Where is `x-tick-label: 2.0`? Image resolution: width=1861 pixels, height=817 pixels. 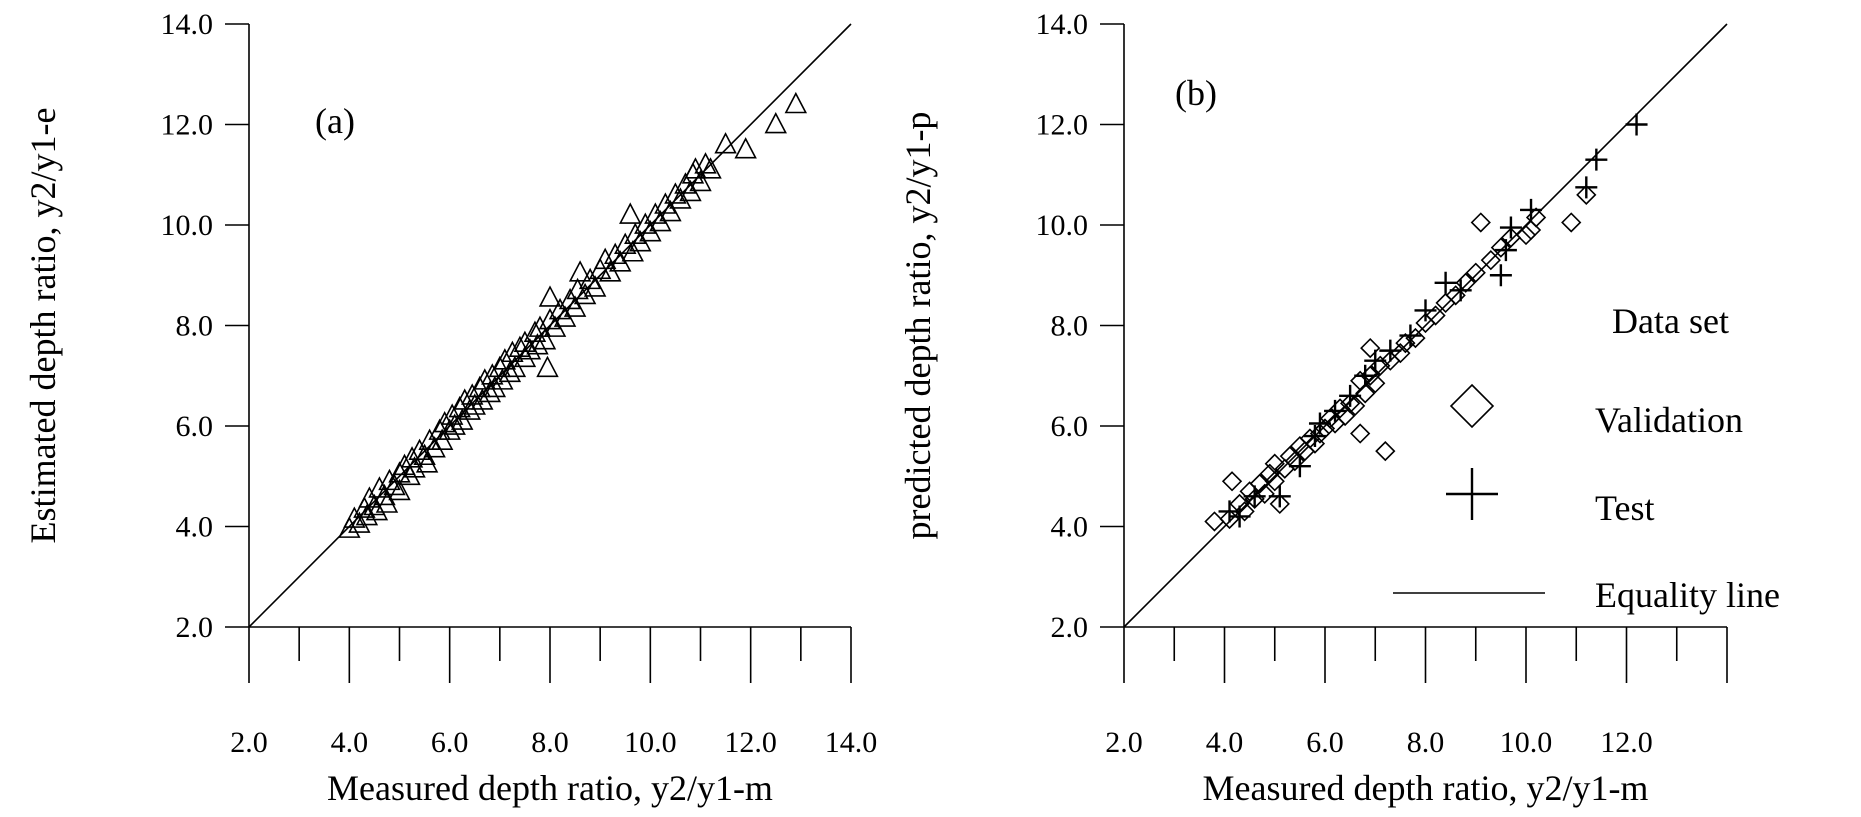
x-tick-label: 2.0 is located at coordinates (249, 742).